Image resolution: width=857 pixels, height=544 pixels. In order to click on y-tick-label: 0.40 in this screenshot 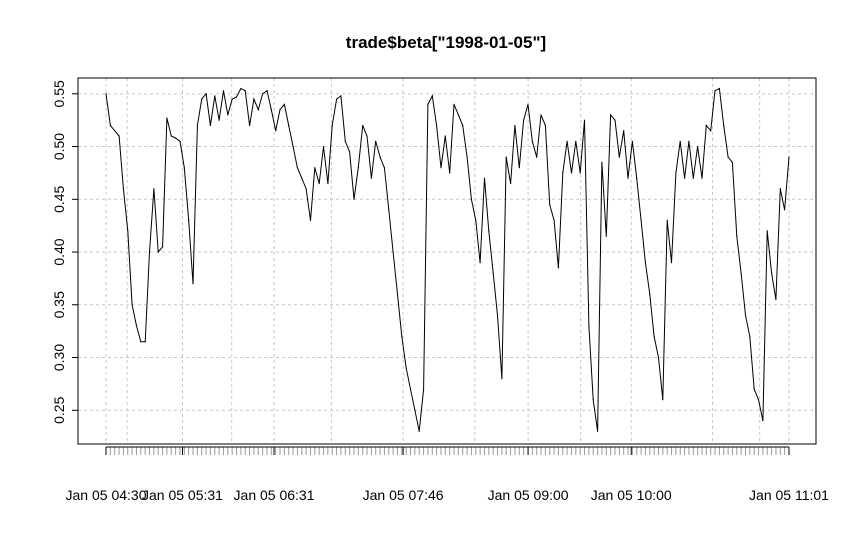, I will do `click(59, 251)`.